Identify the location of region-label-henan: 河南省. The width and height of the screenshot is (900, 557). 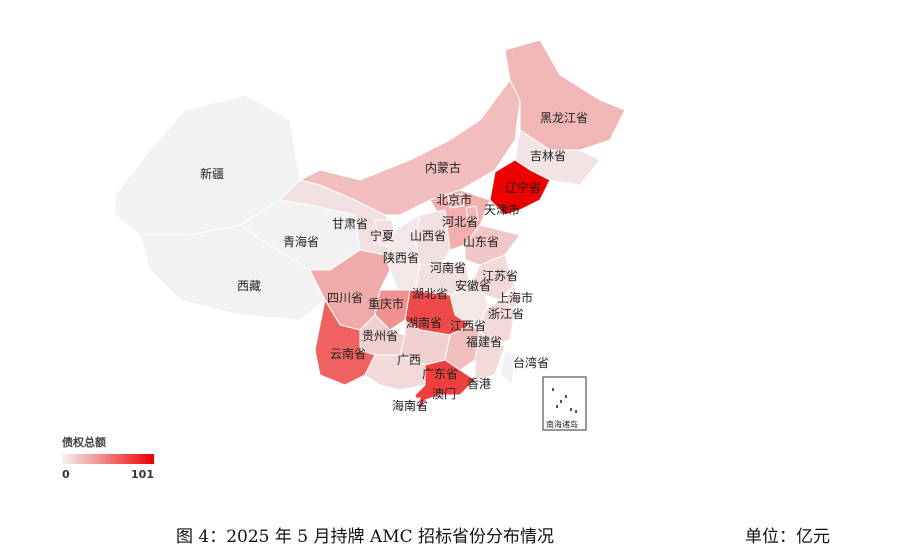
(448, 267).